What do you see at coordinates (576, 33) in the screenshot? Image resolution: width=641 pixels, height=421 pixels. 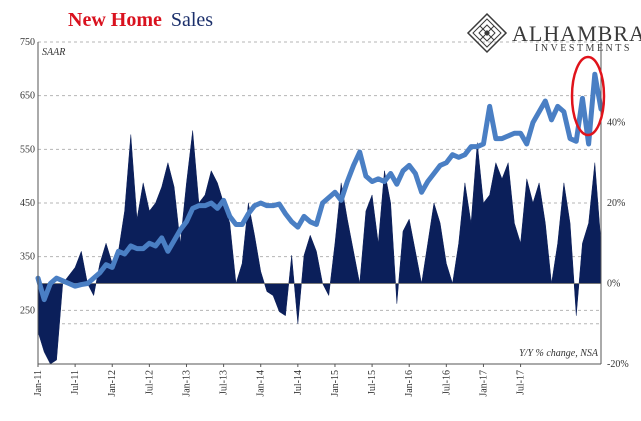 I see `logo-name: ALHAMBRA` at bounding box center [576, 33].